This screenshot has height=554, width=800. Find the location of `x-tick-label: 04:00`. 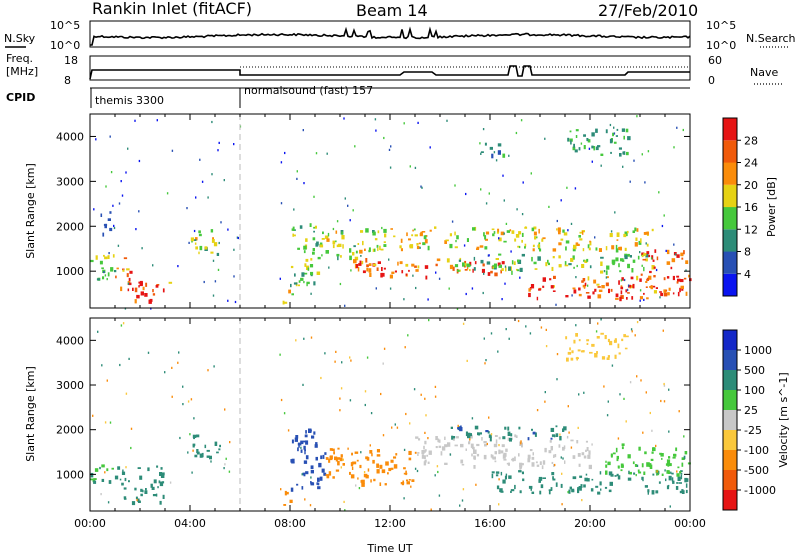

x-tick-label: 04:00 is located at coordinates (190, 523).